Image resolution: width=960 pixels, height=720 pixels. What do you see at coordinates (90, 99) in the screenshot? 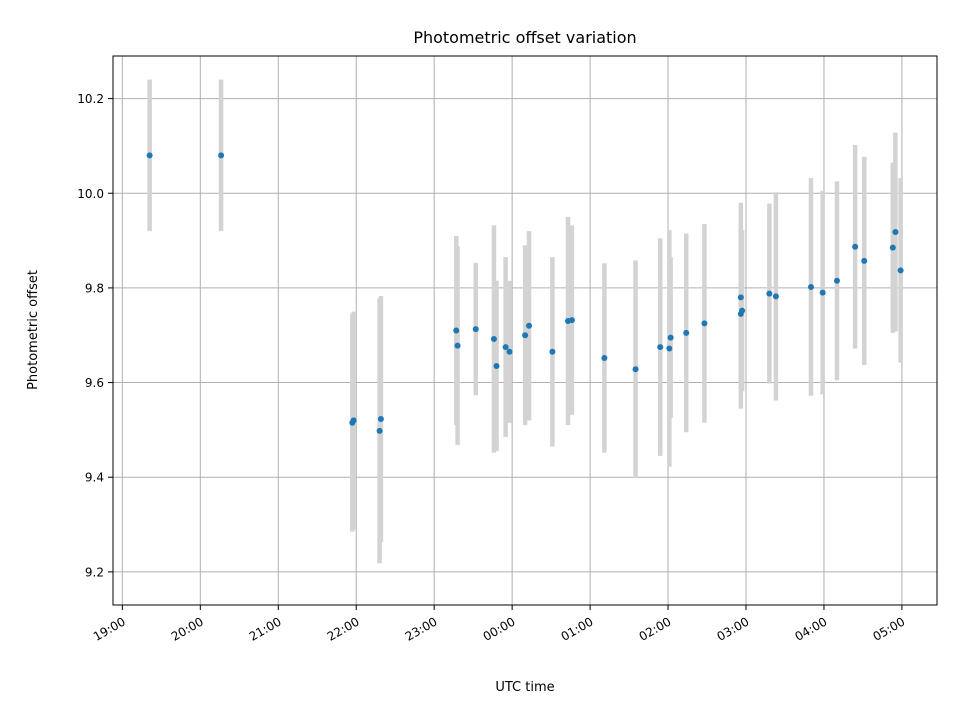
I see `y-tick-label: 10.2` at bounding box center [90, 99].